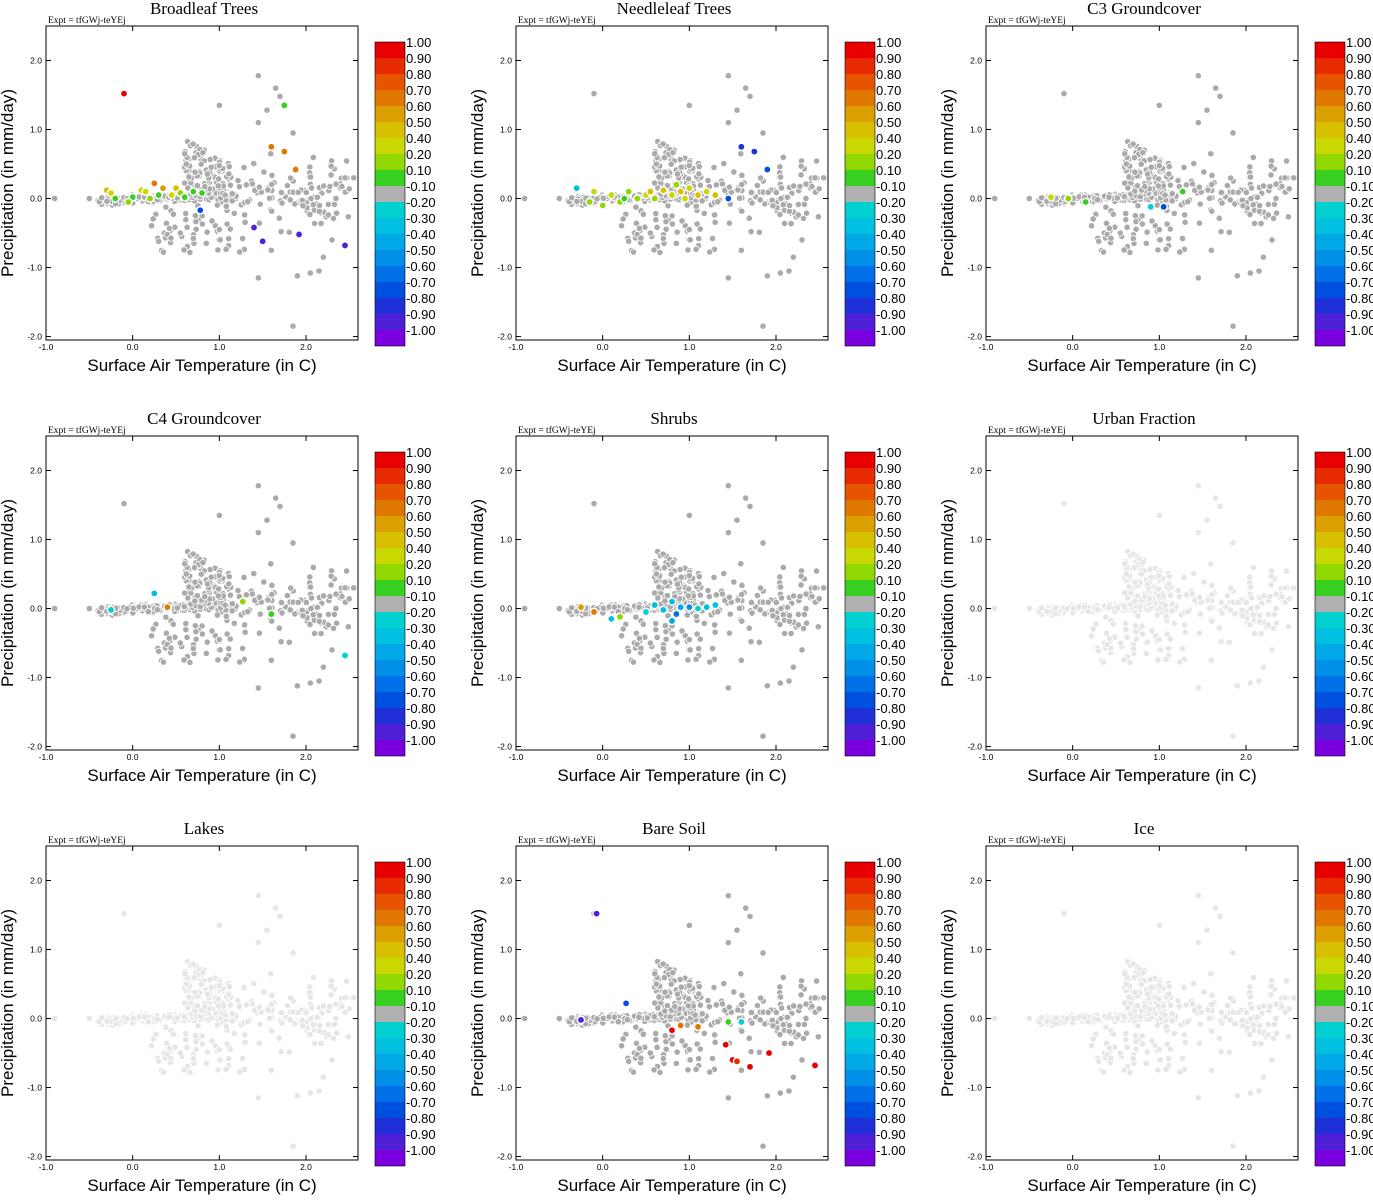  What do you see at coordinates (674, 828) in the screenshot?
I see `panel-title: Bare Soil` at bounding box center [674, 828].